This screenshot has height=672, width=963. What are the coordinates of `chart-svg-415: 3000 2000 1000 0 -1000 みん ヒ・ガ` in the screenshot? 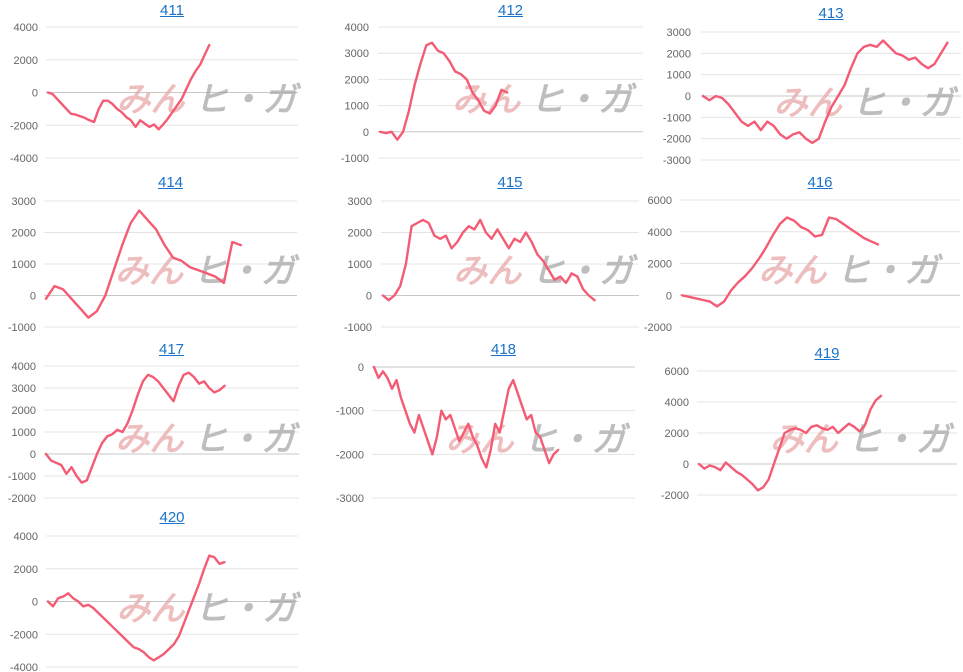 It's located at (491, 265).